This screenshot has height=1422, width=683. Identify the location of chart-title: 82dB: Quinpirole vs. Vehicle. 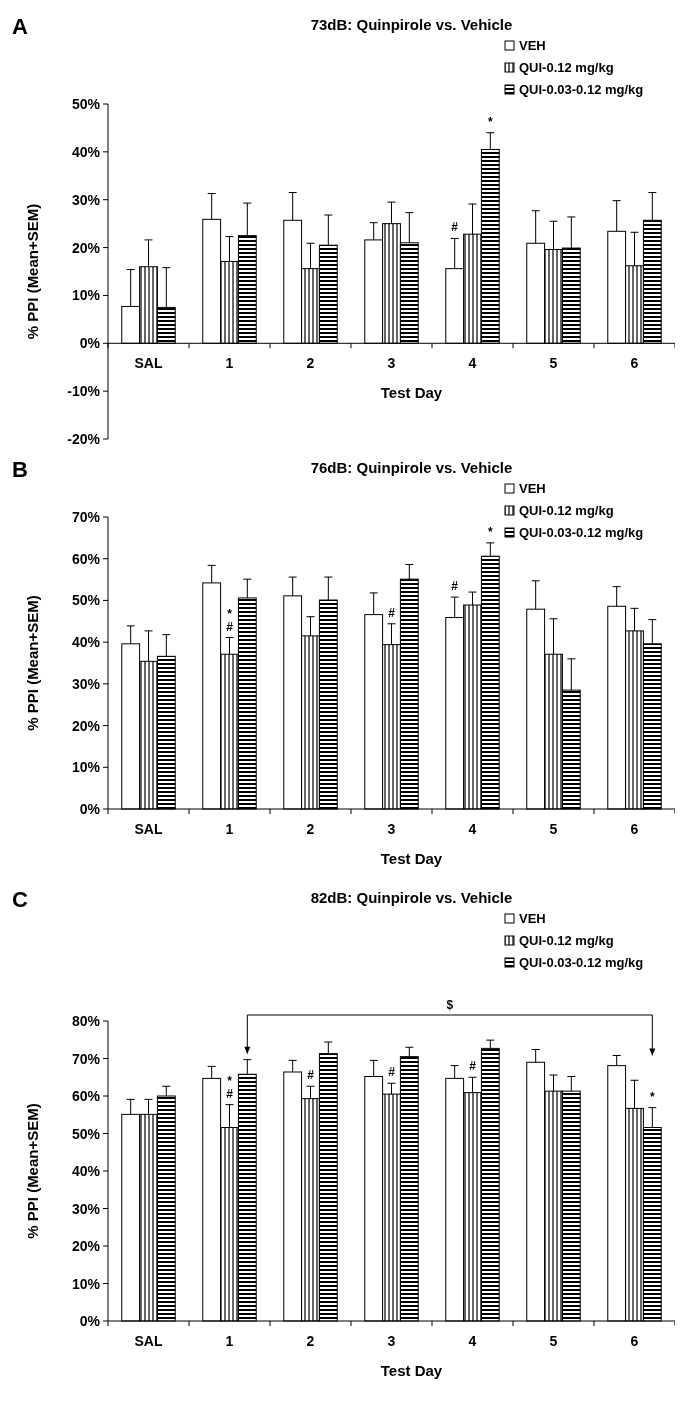
(411, 897).